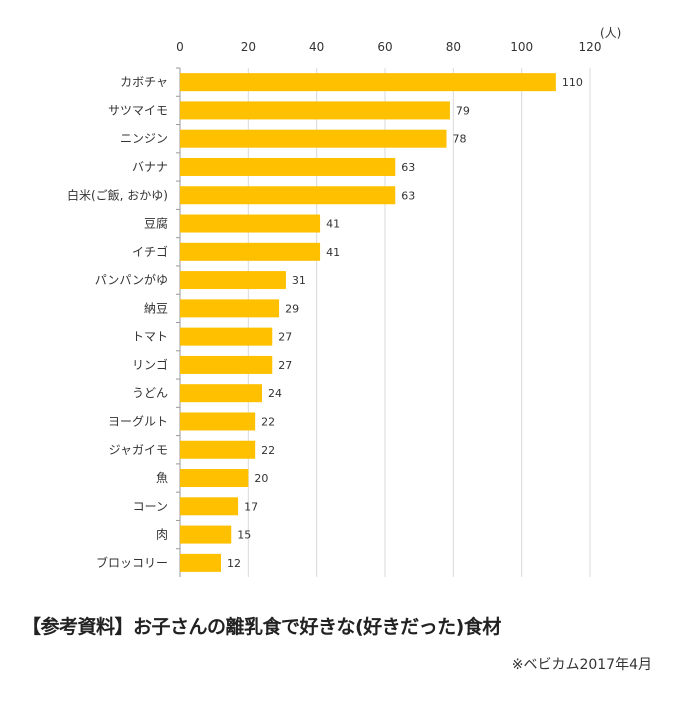 This screenshot has height=709, width=680. Describe the element at coordinates (234, 563) in the screenshot. I see `data-label: 12` at that location.